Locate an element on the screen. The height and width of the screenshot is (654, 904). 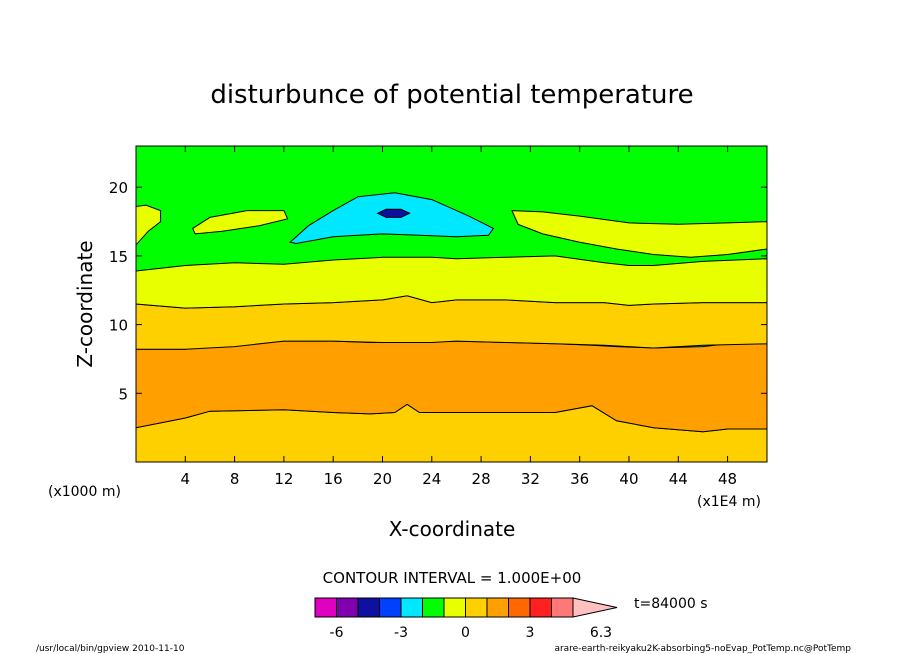
y-tick-label: 20 is located at coordinates (118, 188).